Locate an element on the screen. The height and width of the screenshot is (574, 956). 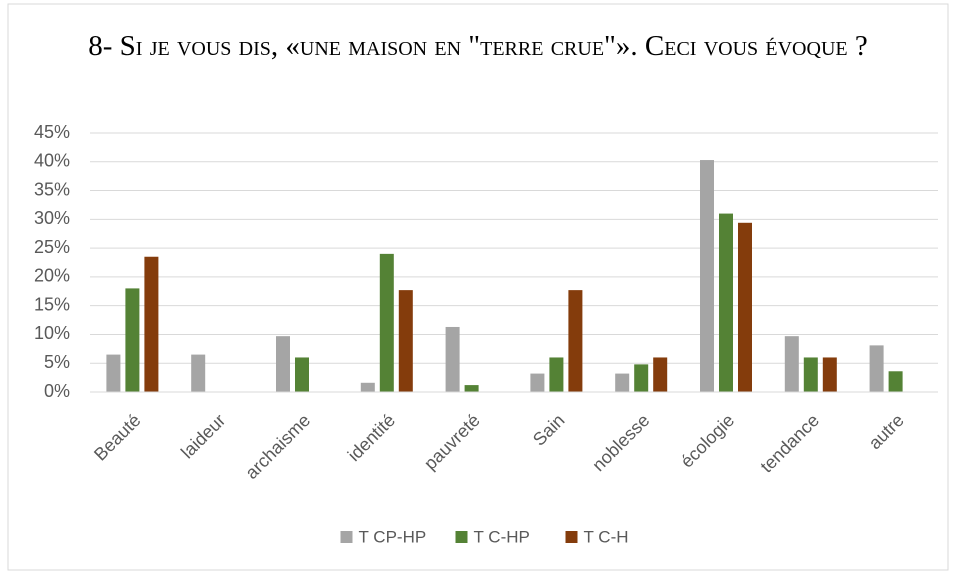
y-tick-label: 20% is located at coordinates (52, 276).